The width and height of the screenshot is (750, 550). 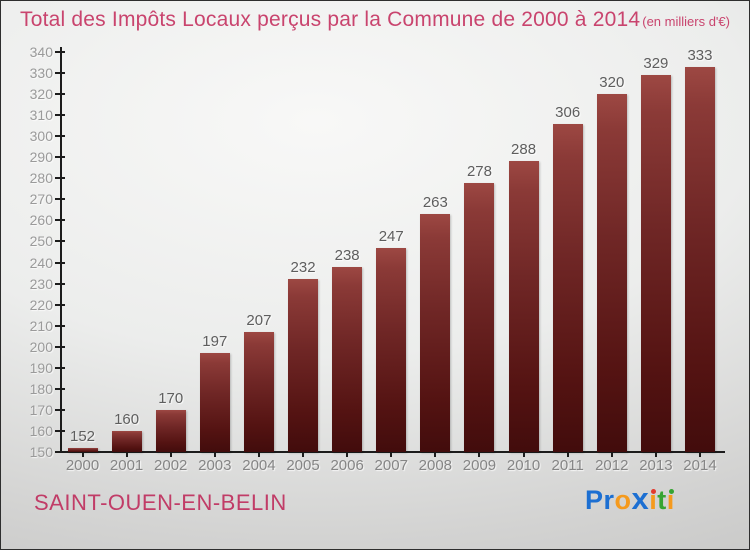 I want to click on y-tick-label: 200, so click(x=41, y=346).